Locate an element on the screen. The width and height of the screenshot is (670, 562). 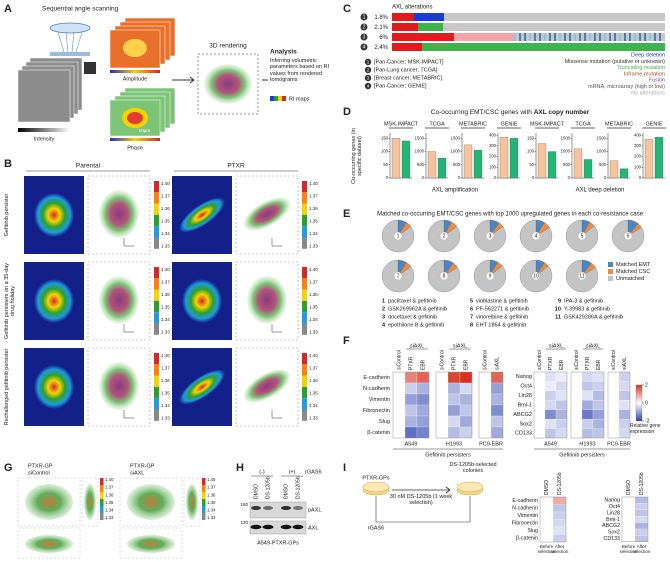
column-label: siControl is located at coordinates (577, 360).